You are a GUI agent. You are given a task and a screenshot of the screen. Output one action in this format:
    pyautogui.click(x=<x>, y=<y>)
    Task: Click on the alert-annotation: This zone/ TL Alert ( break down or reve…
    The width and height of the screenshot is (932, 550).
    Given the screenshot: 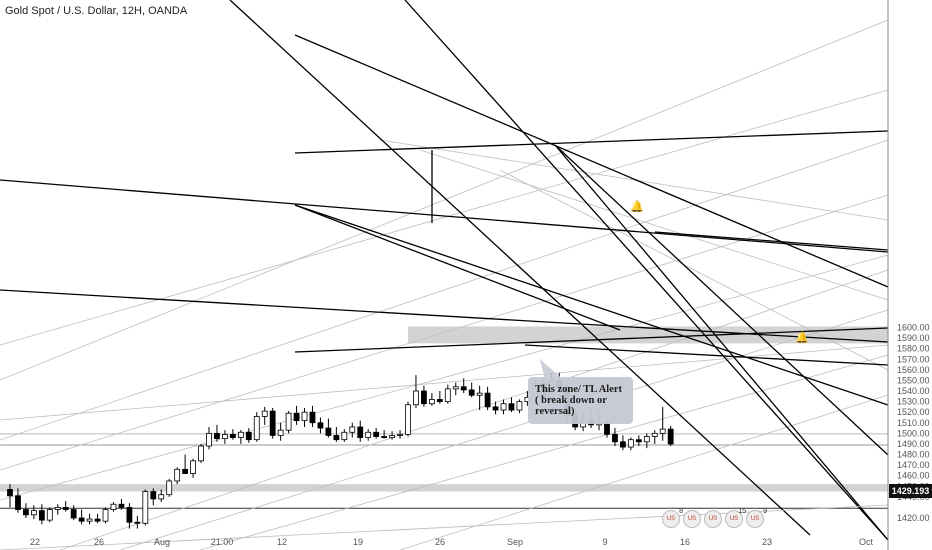 What is the action you would take?
    pyautogui.click(x=580, y=400)
    